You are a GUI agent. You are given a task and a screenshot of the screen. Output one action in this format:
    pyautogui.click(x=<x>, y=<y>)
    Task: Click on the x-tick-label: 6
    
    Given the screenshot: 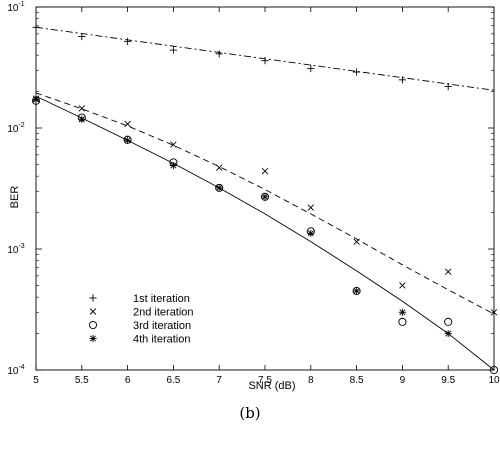 What is the action you would take?
    pyautogui.click(x=128, y=380)
    